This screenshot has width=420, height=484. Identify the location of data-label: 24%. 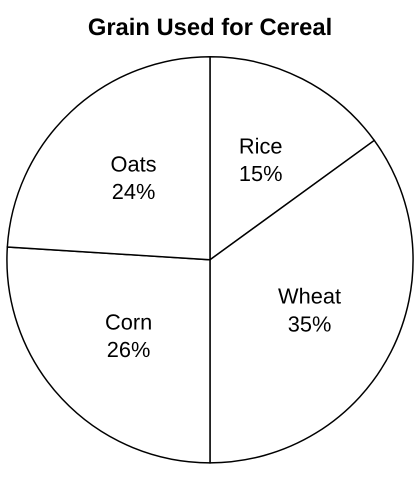
(134, 191).